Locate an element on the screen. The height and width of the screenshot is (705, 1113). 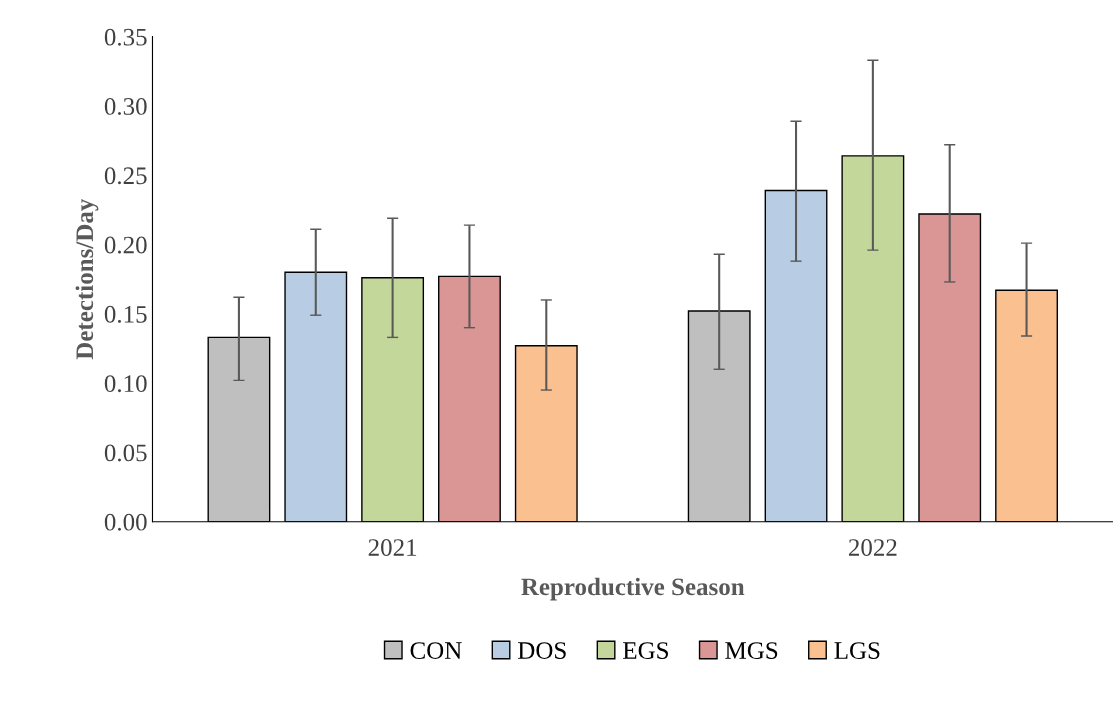
y-tick-label: 0.15 is located at coordinates (125, 314).